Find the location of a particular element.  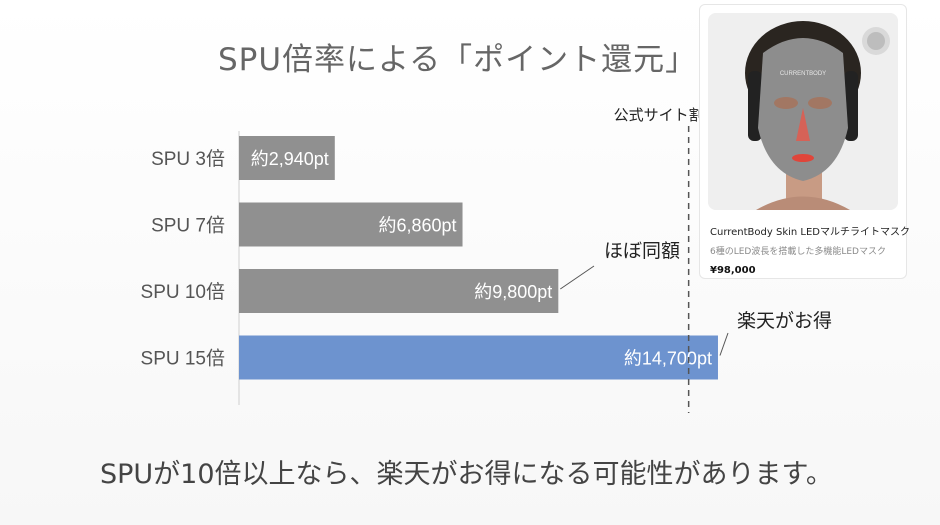

footer-message: SPUが10倍以上なら、楽天がお得になる可能性があります。 is located at coordinates (466, 474).